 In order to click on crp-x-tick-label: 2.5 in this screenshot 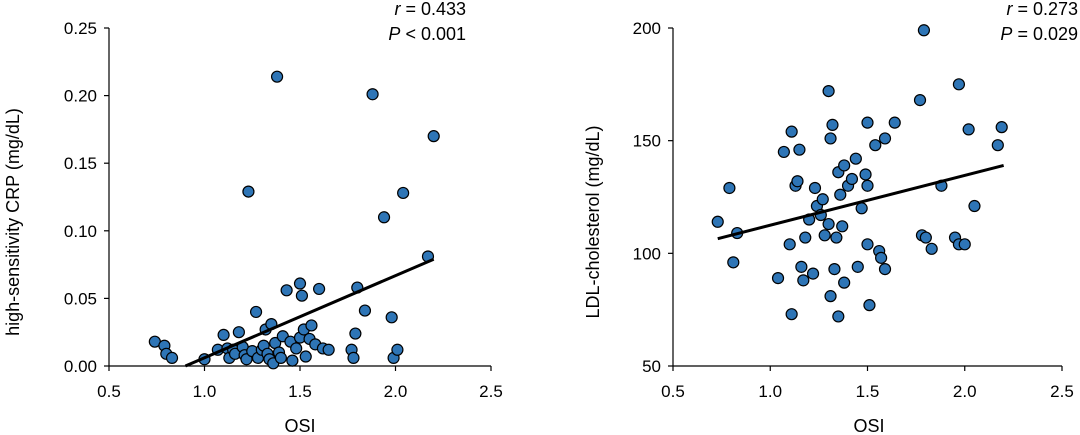, I will do `click(491, 391)`.